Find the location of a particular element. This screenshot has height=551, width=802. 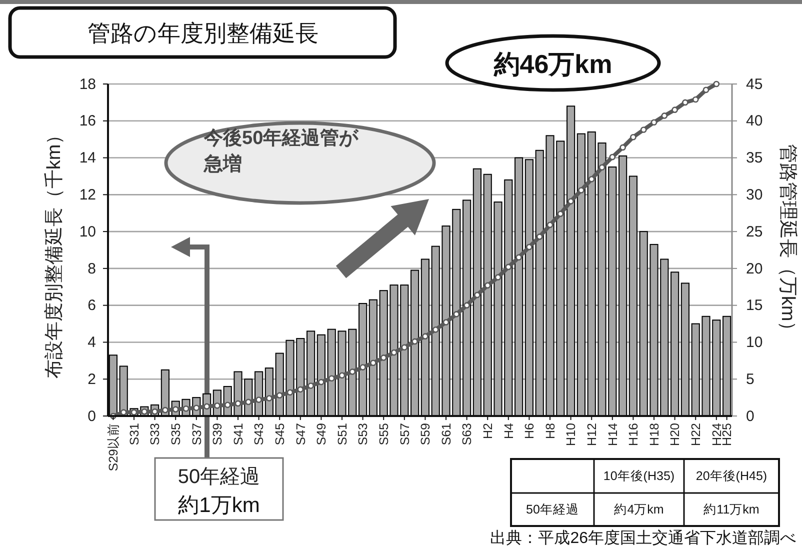

x-tick-label: S55 is located at coordinates (383, 434).